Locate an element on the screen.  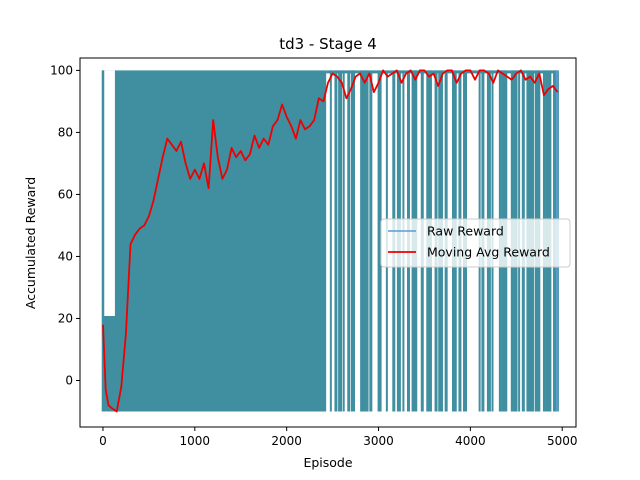
y-tick-label: 0 is located at coordinates (69, 380).